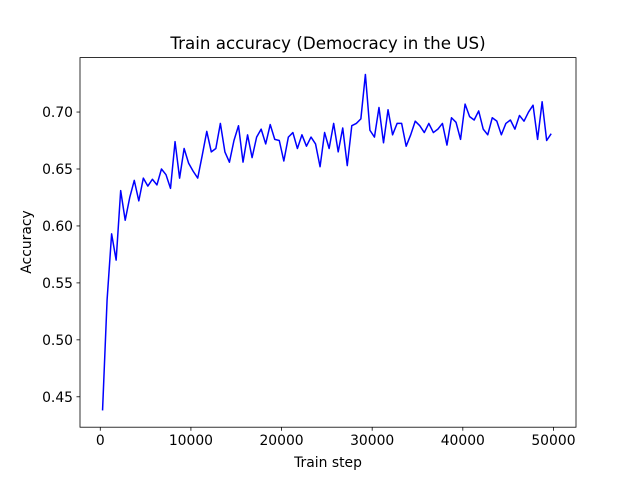 This screenshot has height=480, width=640. I want to click on y-tick-label: 0.45, so click(57, 398).